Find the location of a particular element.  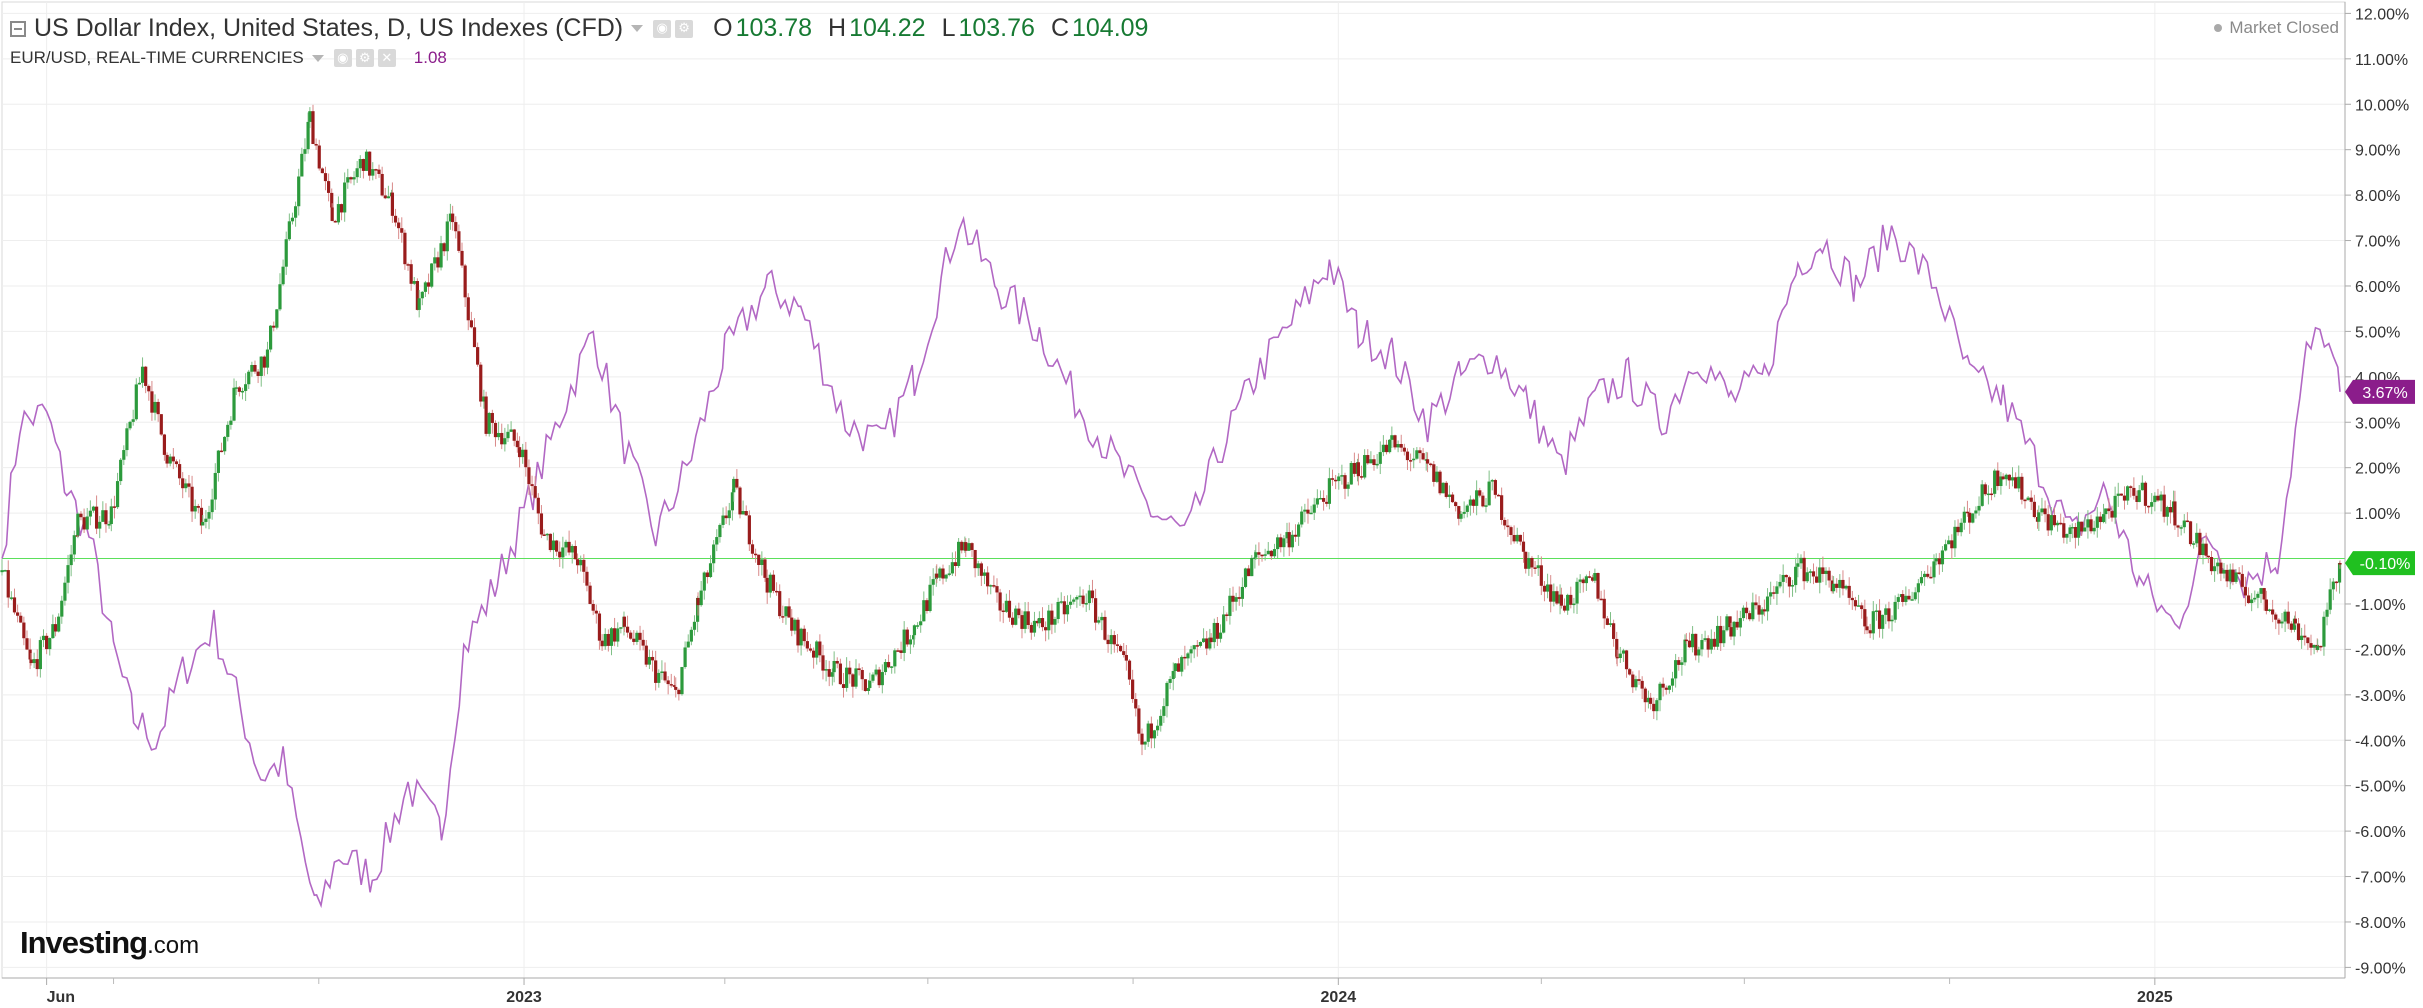

market-status-text: Market Closed is located at coordinates (2284, 27).